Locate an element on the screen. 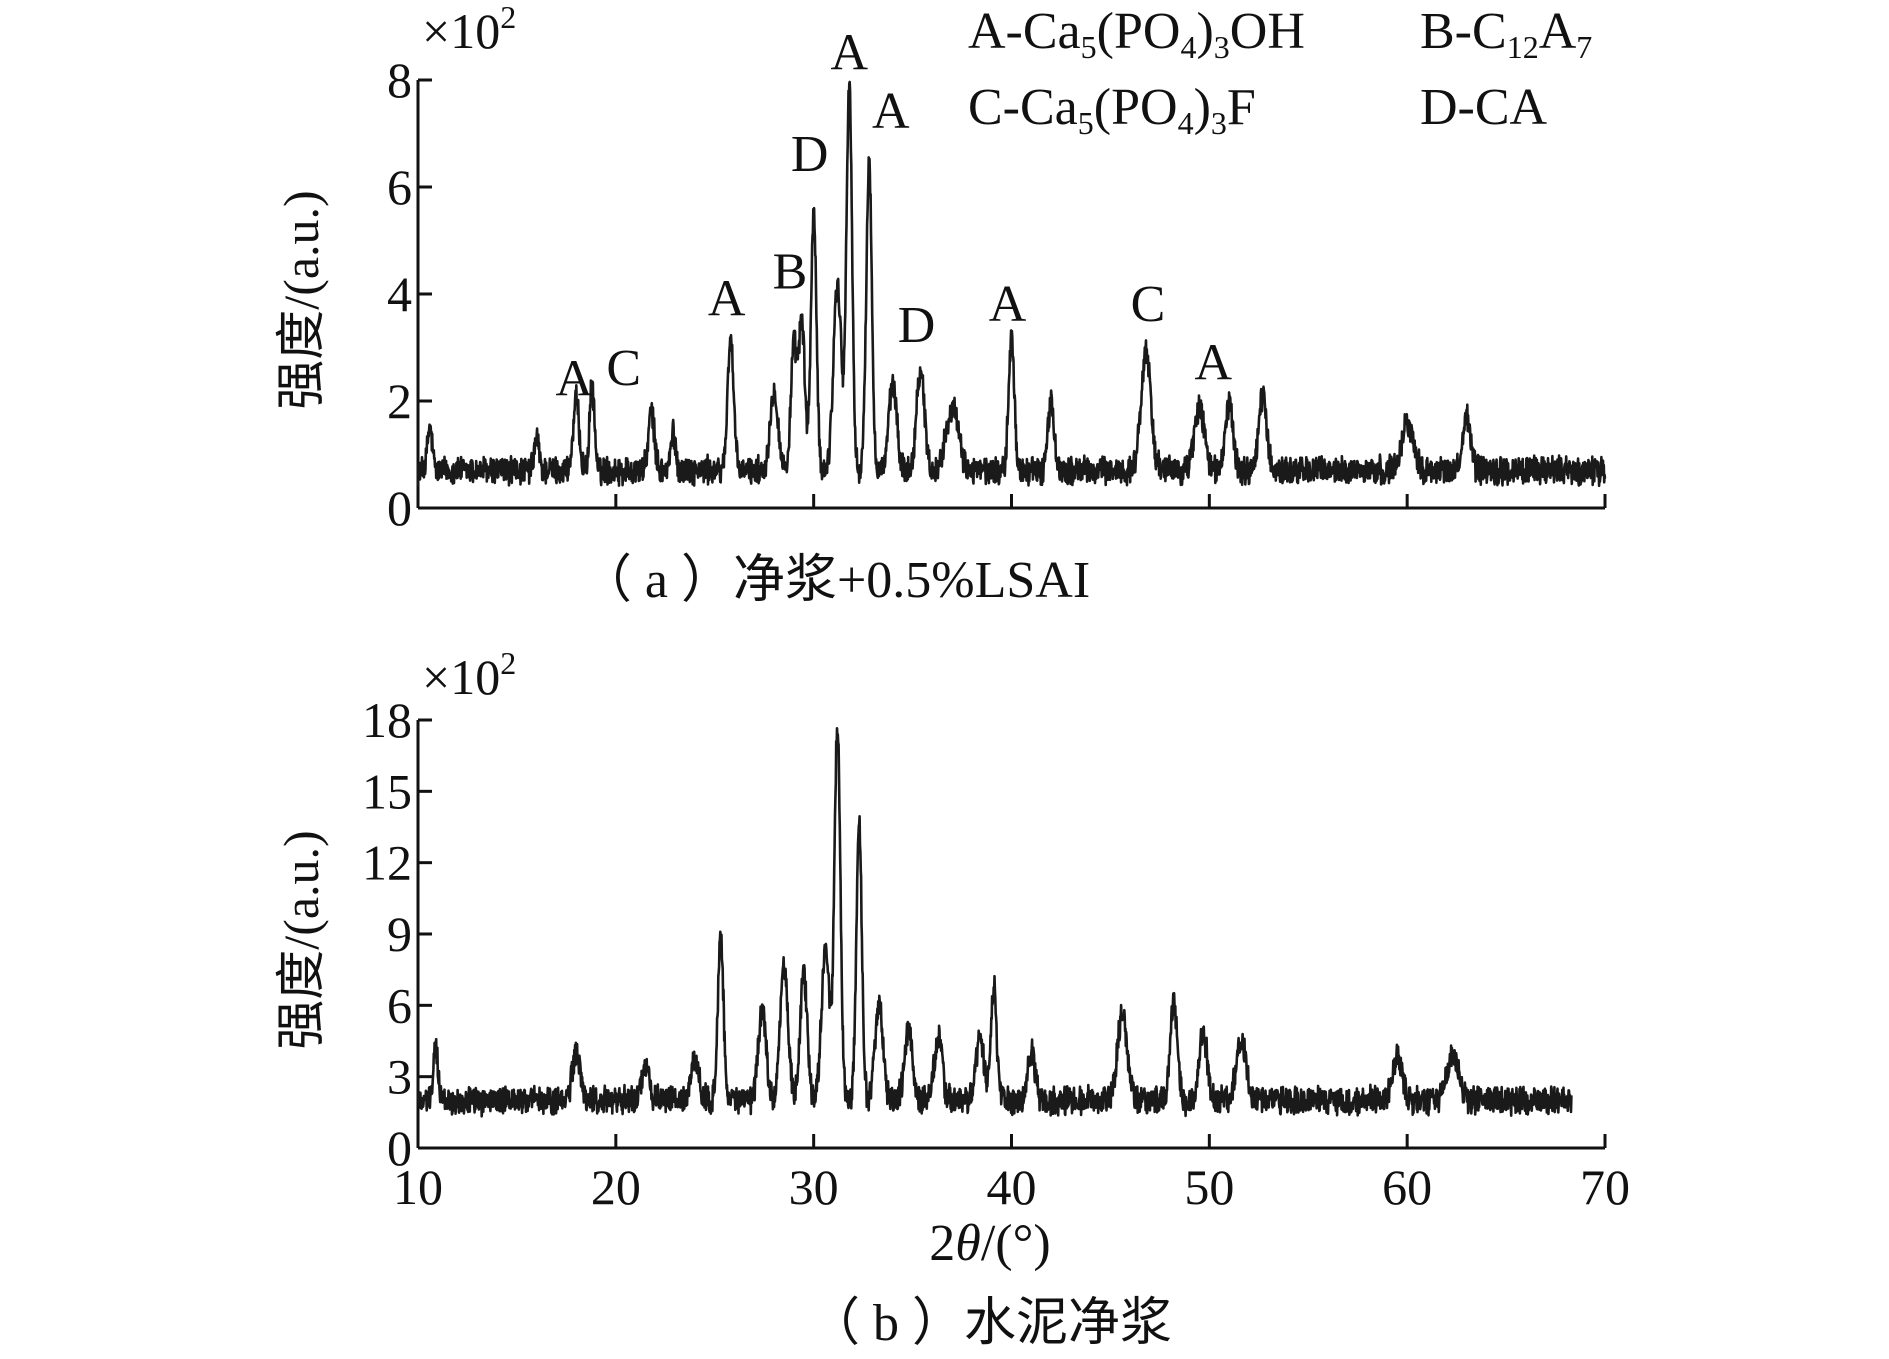 Image resolution: width=1889 pixels, height=1359 pixels. legend: A-Ca5(PO4)3OH B-C12A7 C-Ca5(PO4)3F D-CA is located at coordinates (1280, 72).